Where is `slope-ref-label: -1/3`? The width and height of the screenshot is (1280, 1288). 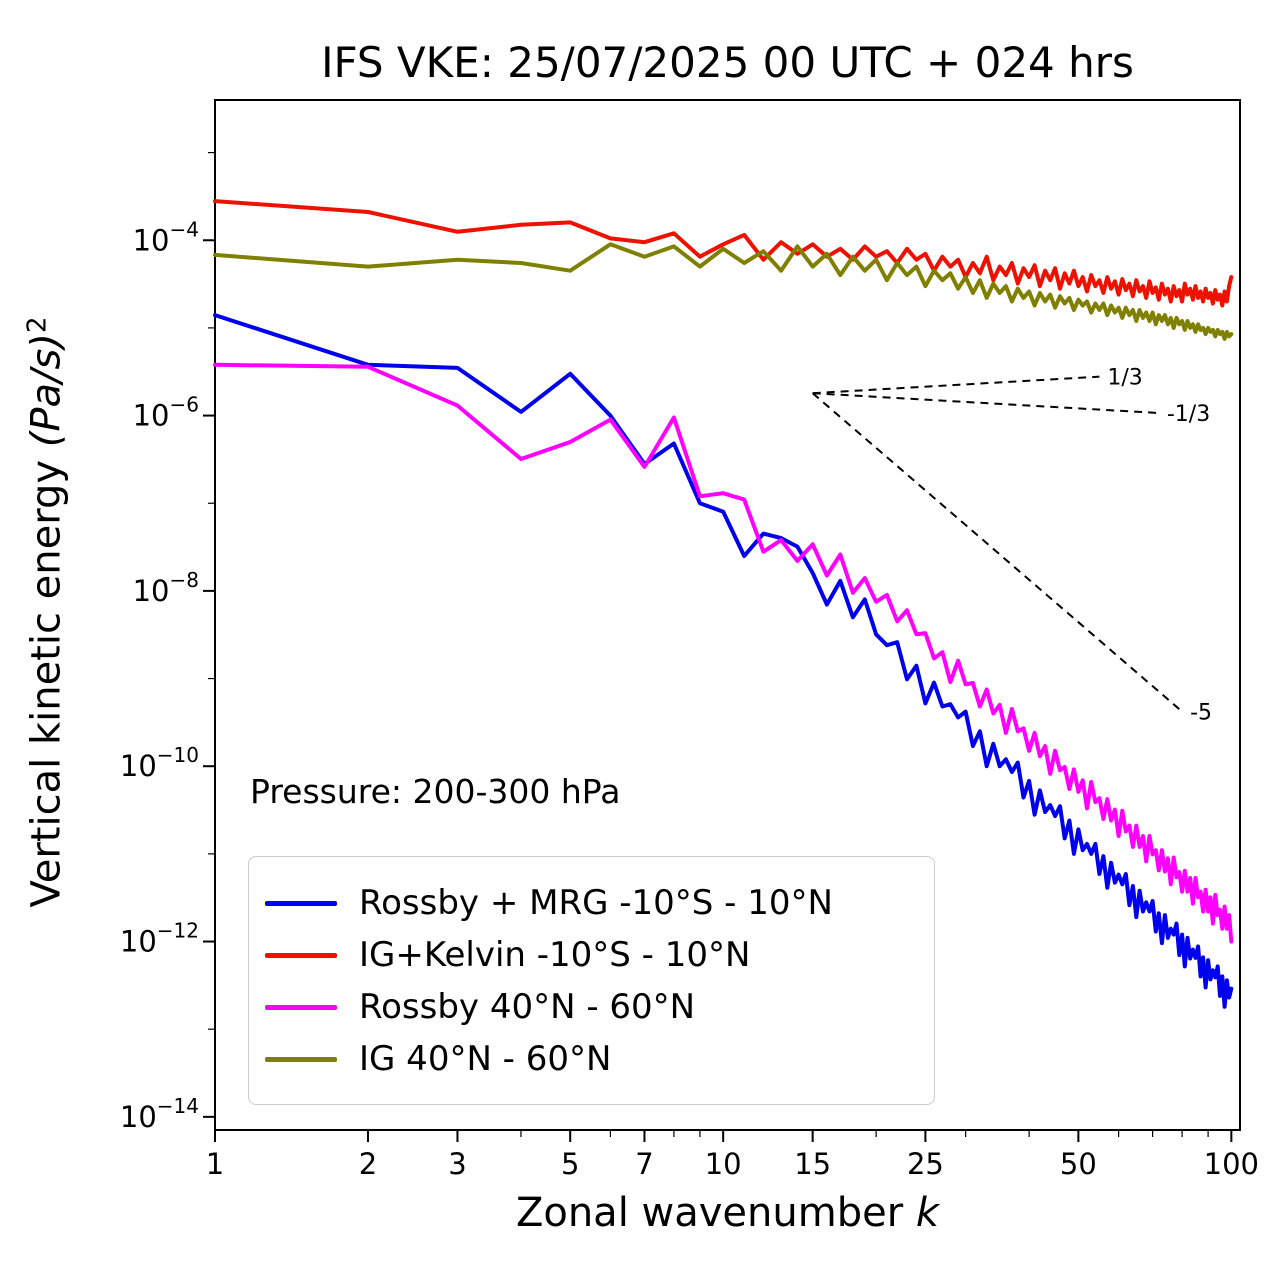
slope-ref-label: -1/3 is located at coordinates (1188, 414).